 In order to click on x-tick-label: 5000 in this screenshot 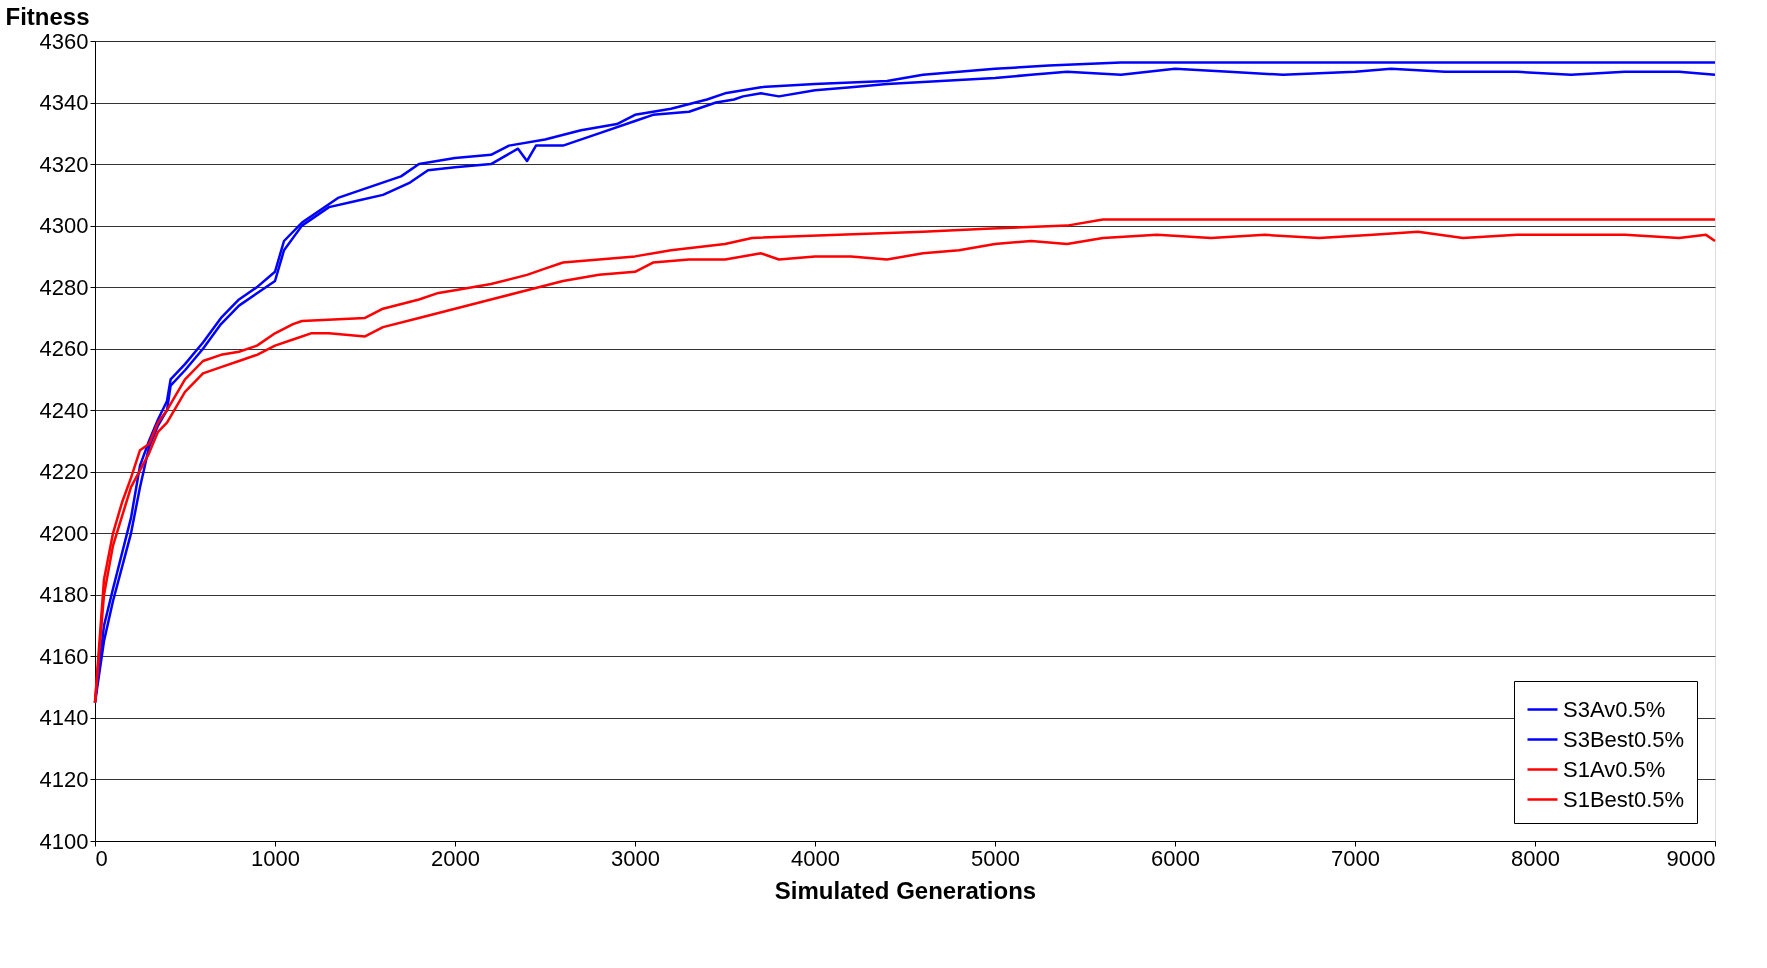, I will do `click(995, 858)`.